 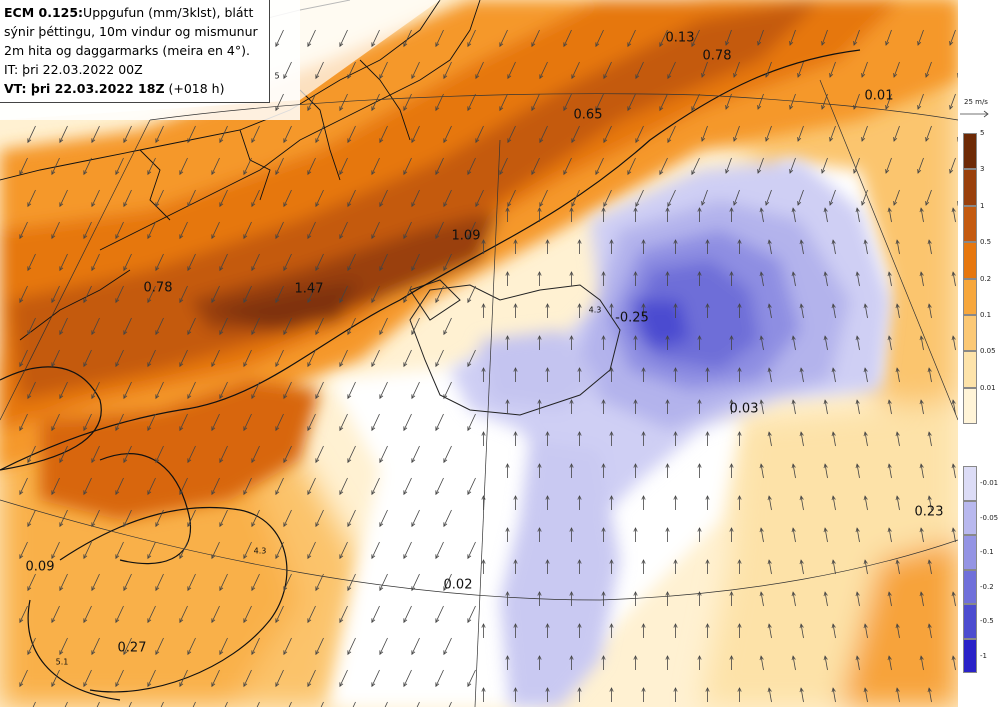 What do you see at coordinates (983, 655) in the screenshot?
I see `condensation-tick-label: -1` at bounding box center [983, 655].